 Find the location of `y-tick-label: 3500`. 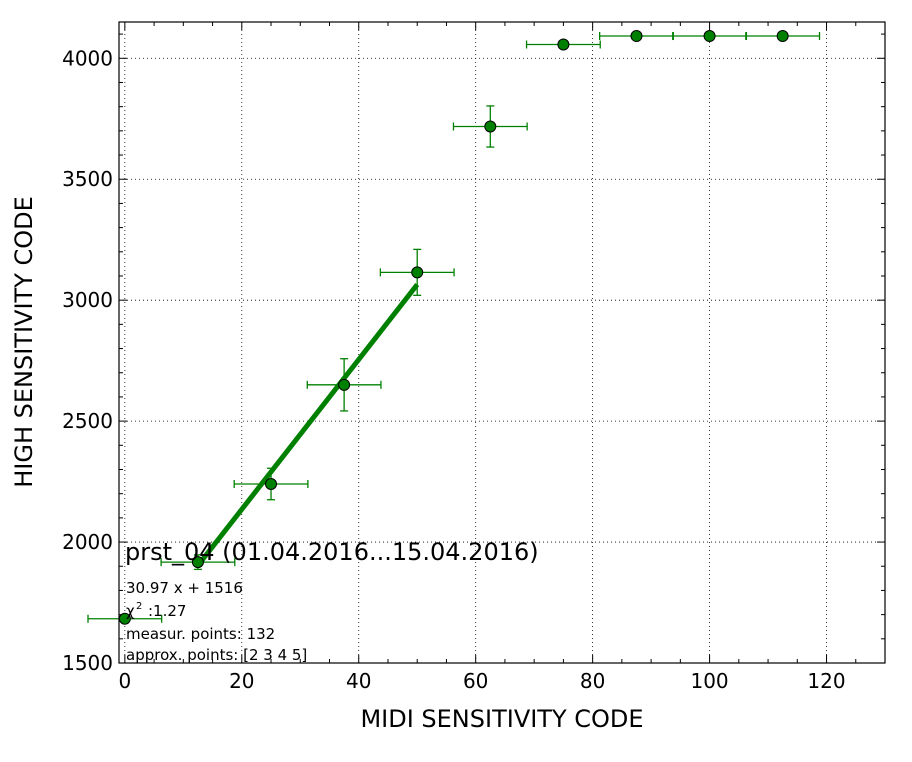

y-tick-label: 3500 is located at coordinates (87, 179).